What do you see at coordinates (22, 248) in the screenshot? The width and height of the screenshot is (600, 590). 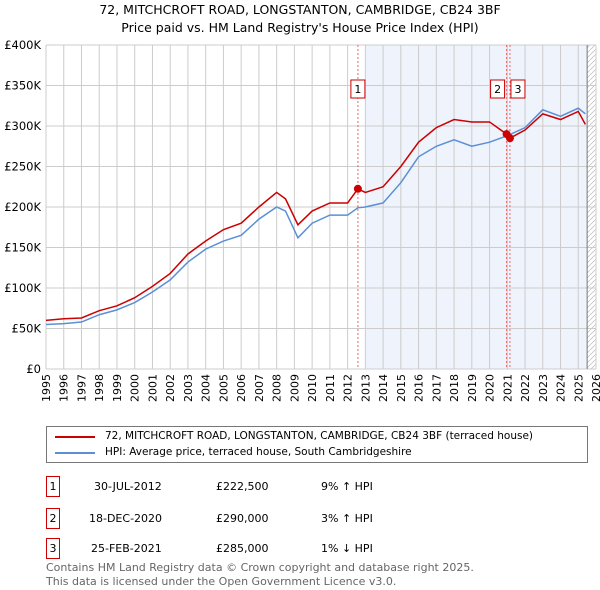 I see `y-tick-label: £150K` at bounding box center [22, 248].